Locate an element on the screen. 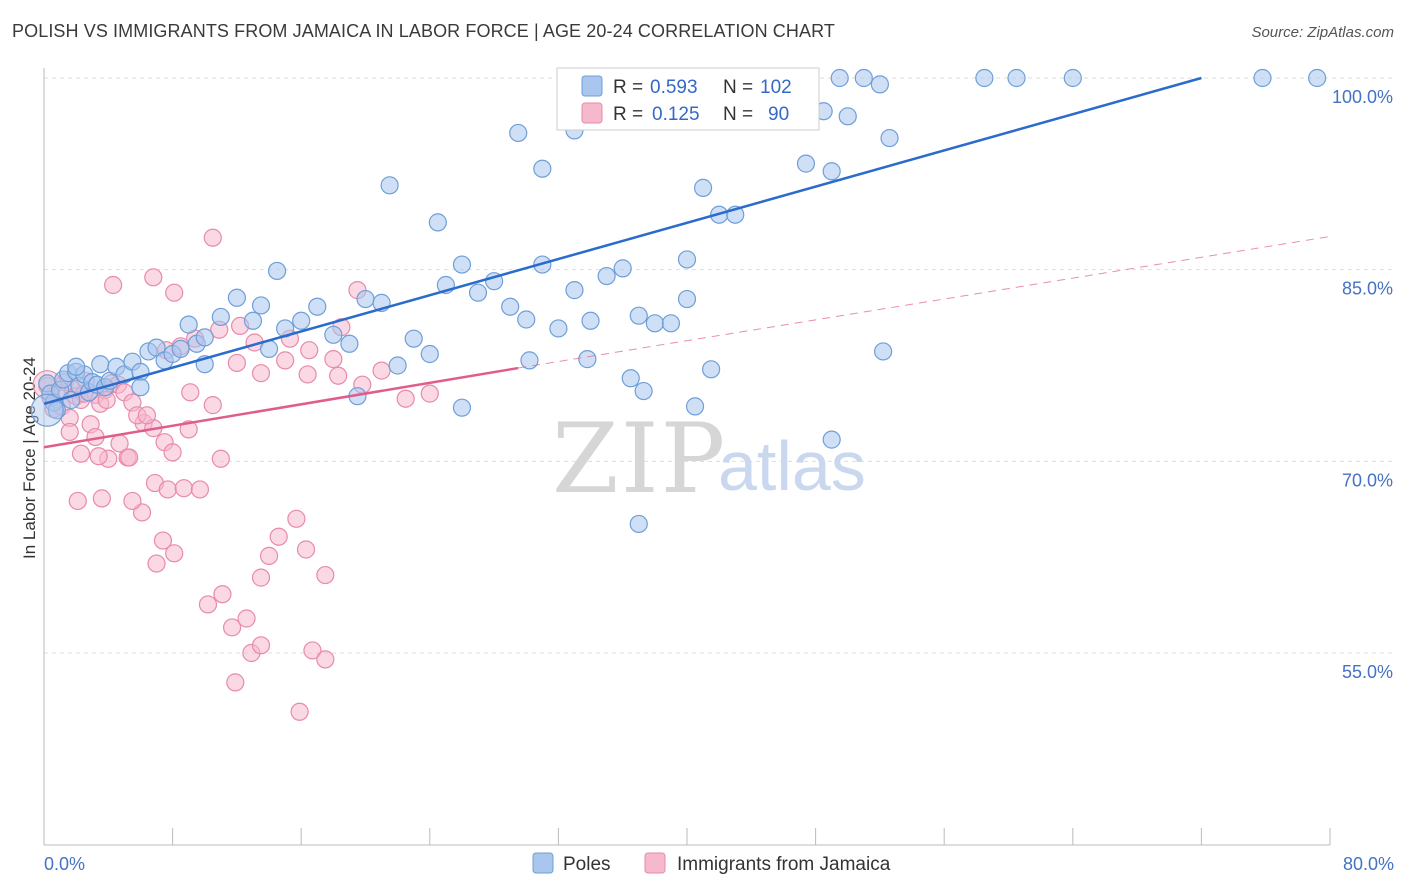 The image size is (1406, 892). stats-legend: R = 0.593 N = 102 R = 0.125 N = 90 is located at coordinates (688, 99).